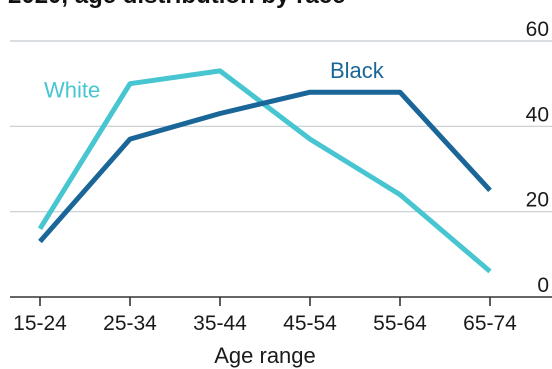  What do you see at coordinates (130, 323) in the screenshot?
I see `x-tick-label-25-34: 25-34` at bounding box center [130, 323].